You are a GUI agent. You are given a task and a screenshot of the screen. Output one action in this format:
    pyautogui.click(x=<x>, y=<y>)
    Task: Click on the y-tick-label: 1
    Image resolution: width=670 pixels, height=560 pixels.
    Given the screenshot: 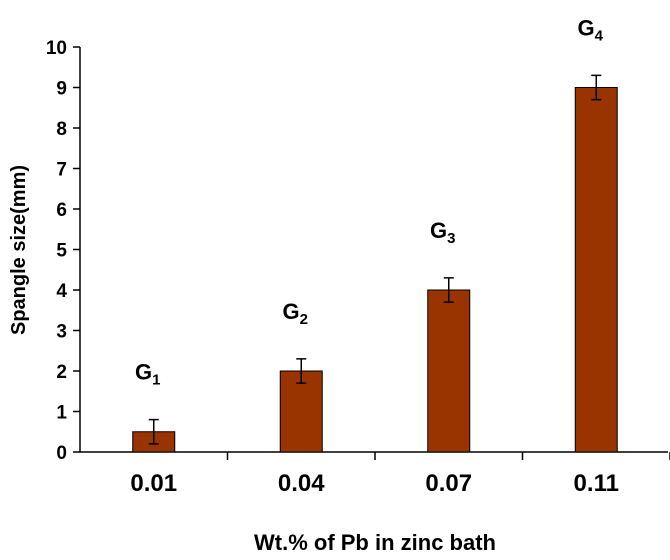 What is the action you would take?
    pyautogui.click(x=61, y=413)
    